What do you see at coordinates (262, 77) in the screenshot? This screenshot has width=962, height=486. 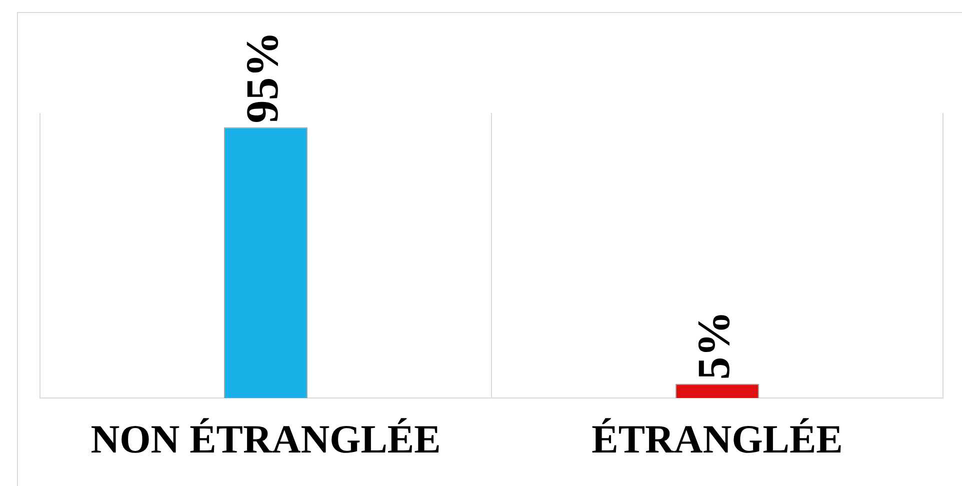 I see `data-label: 95%` at bounding box center [262, 77].